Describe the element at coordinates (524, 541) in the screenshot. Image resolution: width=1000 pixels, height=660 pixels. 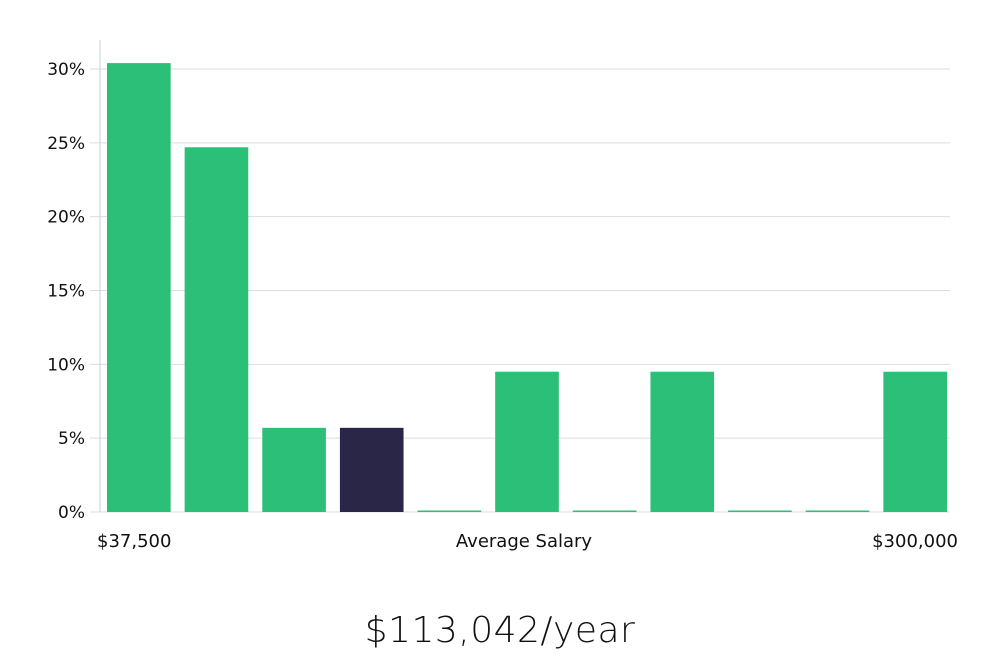
I see `x-axis-title: Average Salary` at that location.